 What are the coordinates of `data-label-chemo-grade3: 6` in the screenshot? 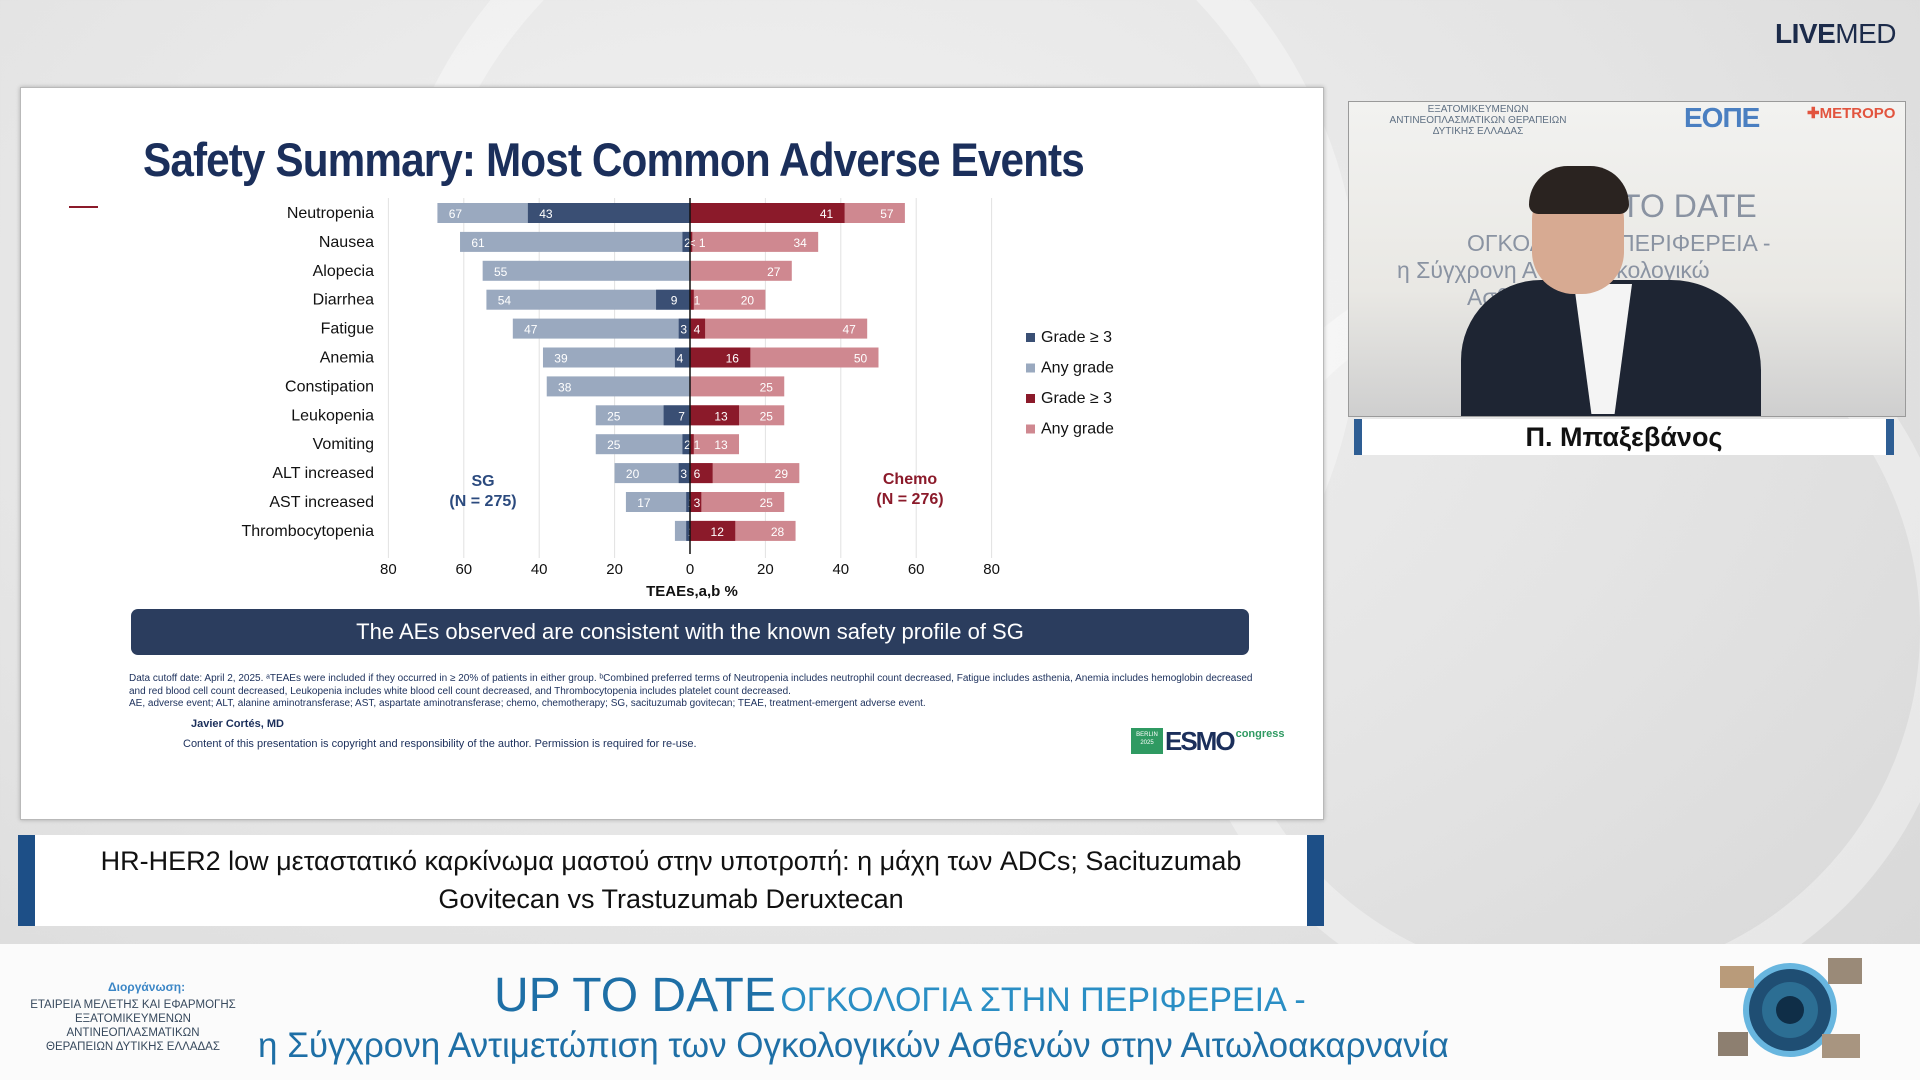 It's located at (697, 474).